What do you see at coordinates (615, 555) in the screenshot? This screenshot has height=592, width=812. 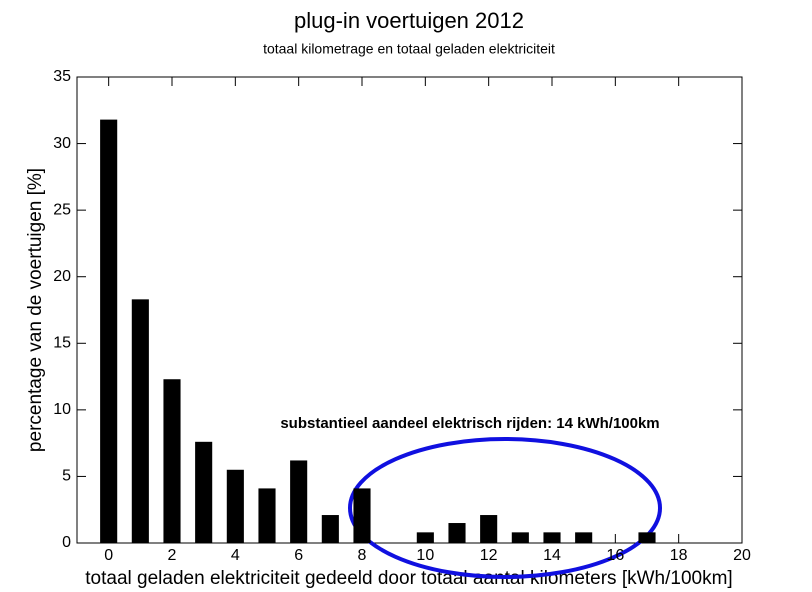 I see `x-tick-label: 16` at bounding box center [615, 555].